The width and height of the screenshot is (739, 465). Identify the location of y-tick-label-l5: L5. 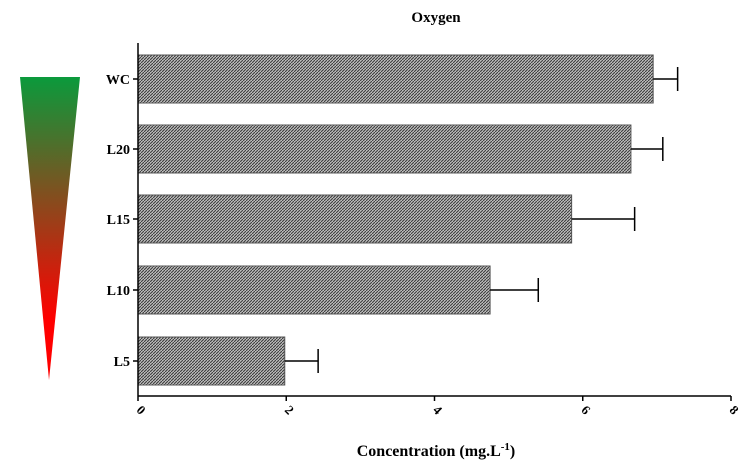
(122, 362).